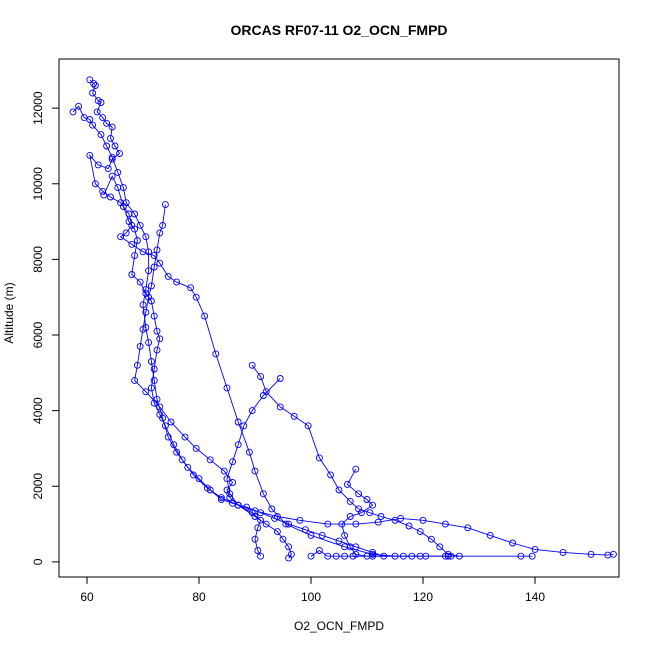  I want to click on y-axis-label: Altitude (m), so click(9, 312).